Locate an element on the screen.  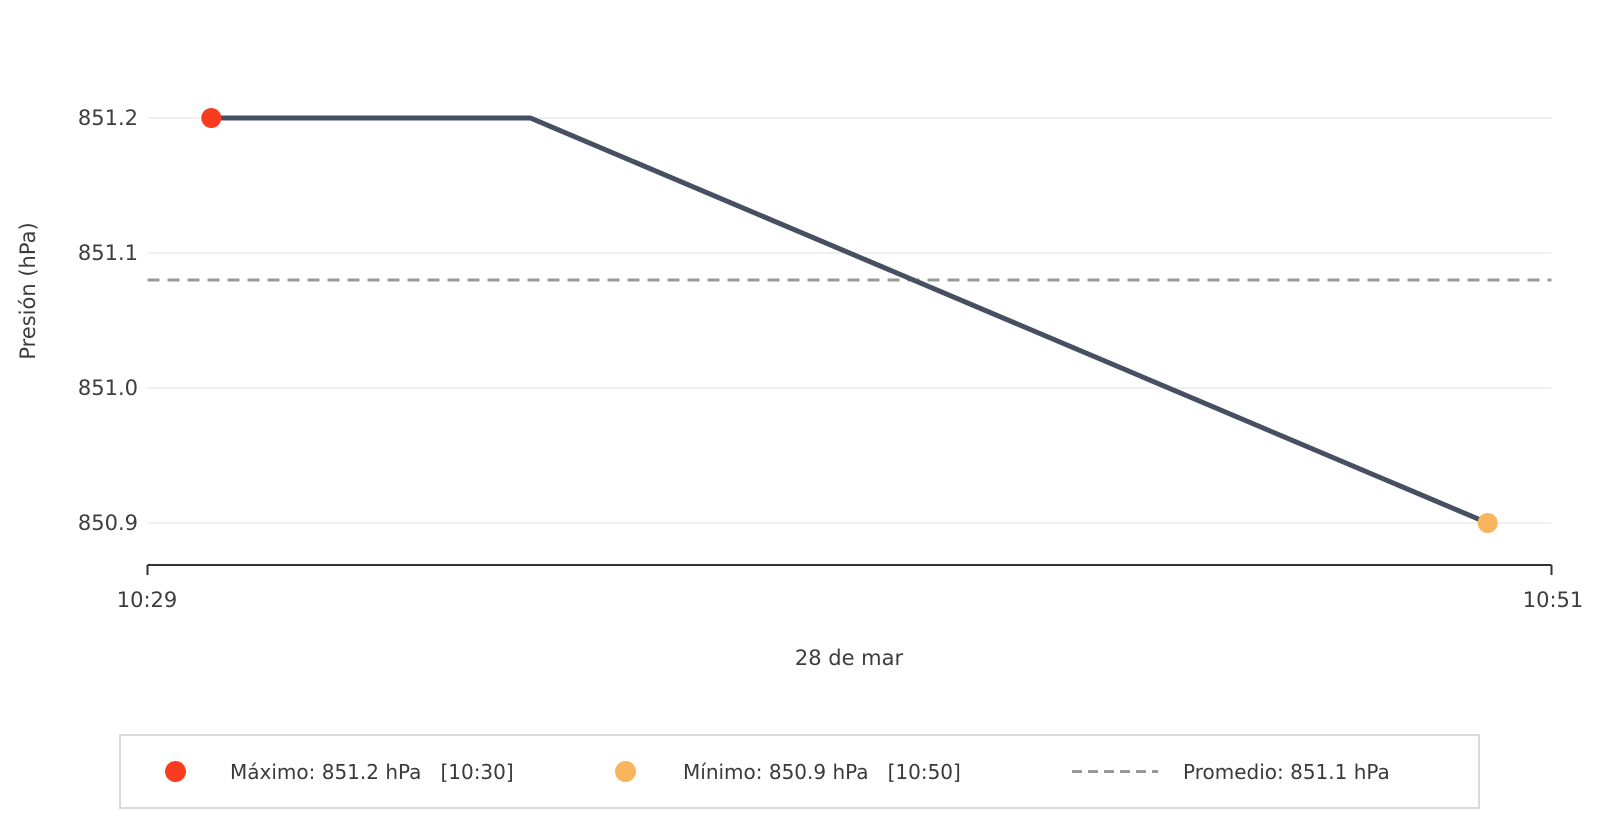
legend-label-average: Promedio: 851.1 hPa is located at coordinates (1286, 771).